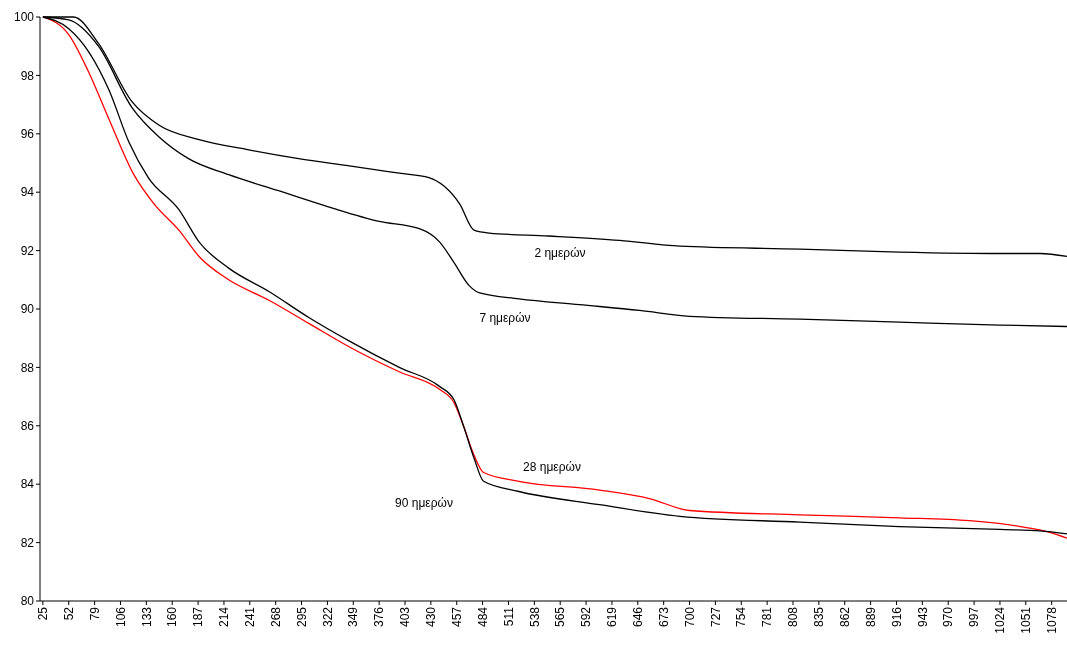 This screenshot has width=1067, height=645. I want to click on y-tick-label: 96, so click(27, 134).